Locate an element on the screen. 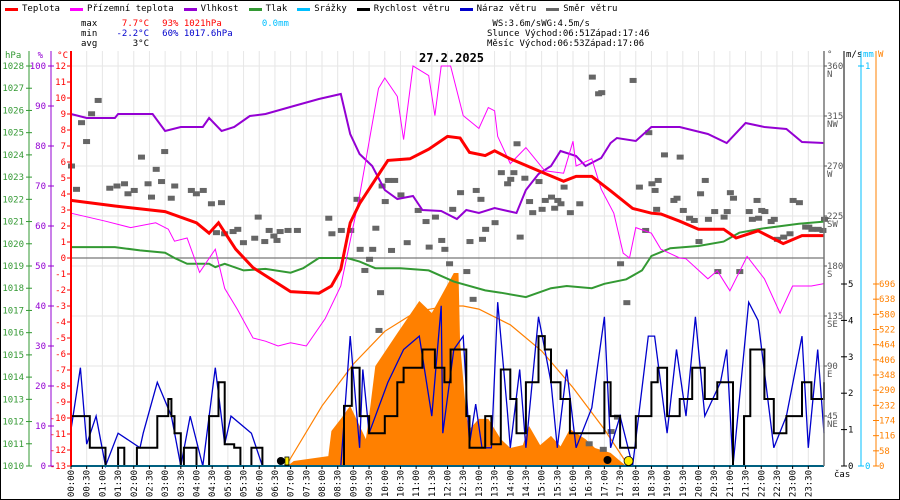 The image size is (900, 500). stats-max-temp: 7.7°C is located at coordinates (135, 24).